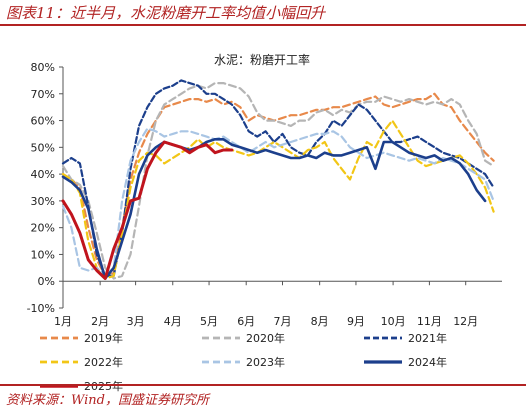  What do you see at coordinates (429, 321) in the screenshot?
I see `x-tick-label: 11月` at bounding box center [429, 321].